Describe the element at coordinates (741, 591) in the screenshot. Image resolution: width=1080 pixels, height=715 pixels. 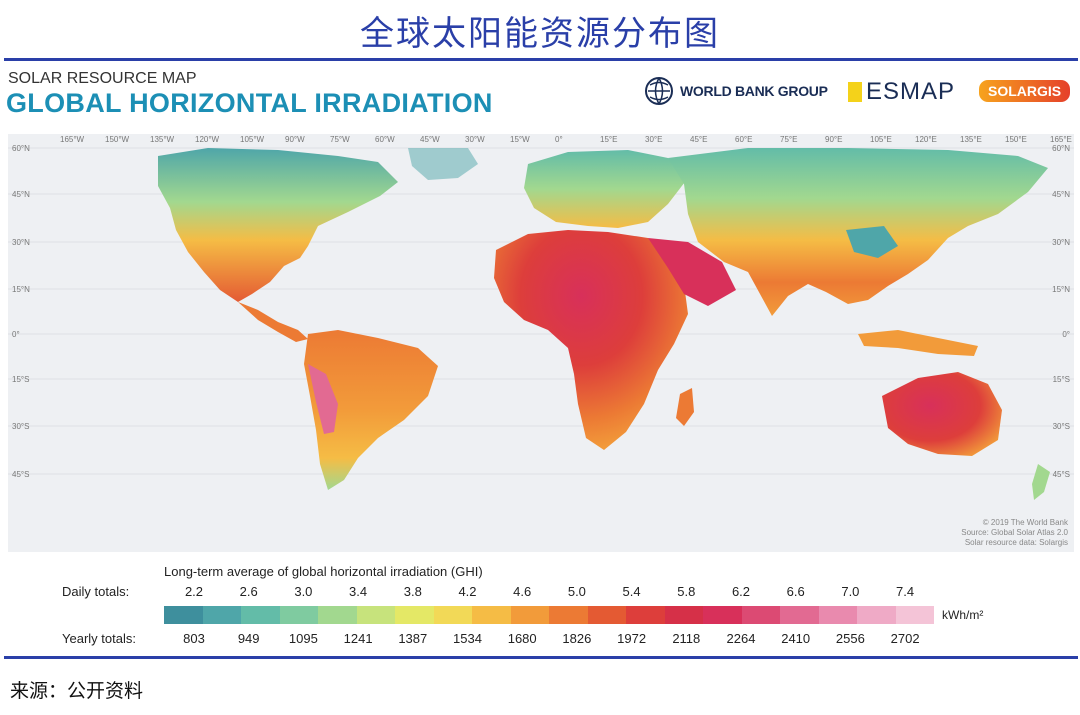
I see `daily-tick-label: 6.2` at that location.